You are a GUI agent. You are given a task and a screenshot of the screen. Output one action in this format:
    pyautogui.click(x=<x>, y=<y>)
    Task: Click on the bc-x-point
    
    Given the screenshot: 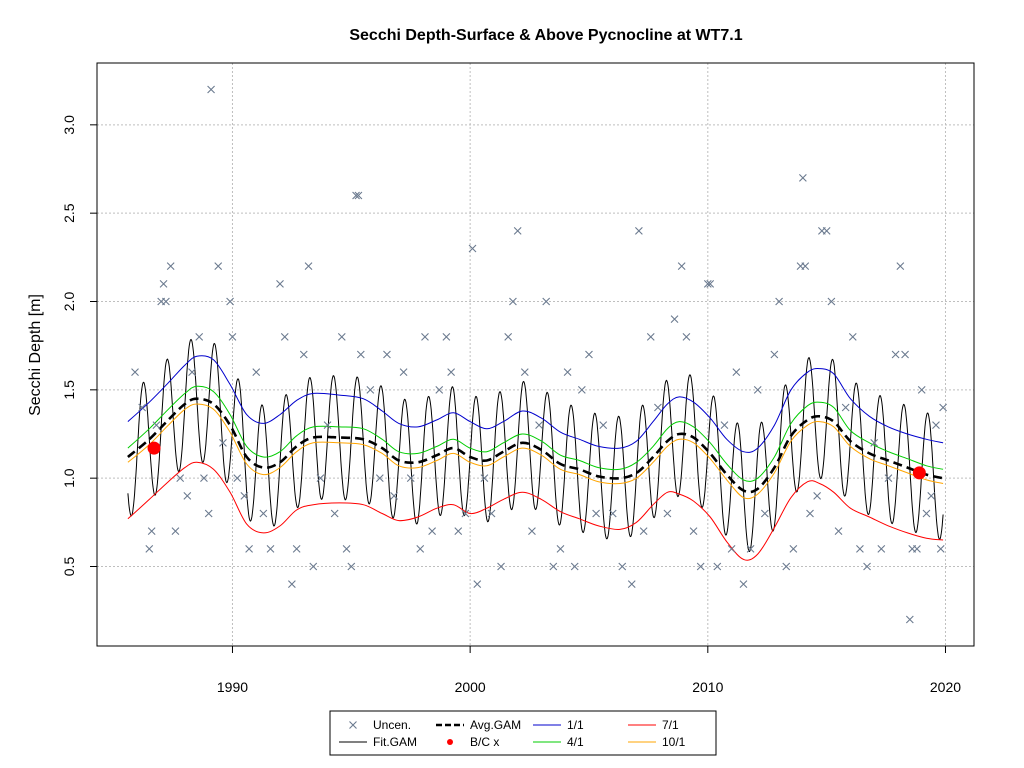 What is the action you would take?
    pyautogui.click(x=919, y=473)
    